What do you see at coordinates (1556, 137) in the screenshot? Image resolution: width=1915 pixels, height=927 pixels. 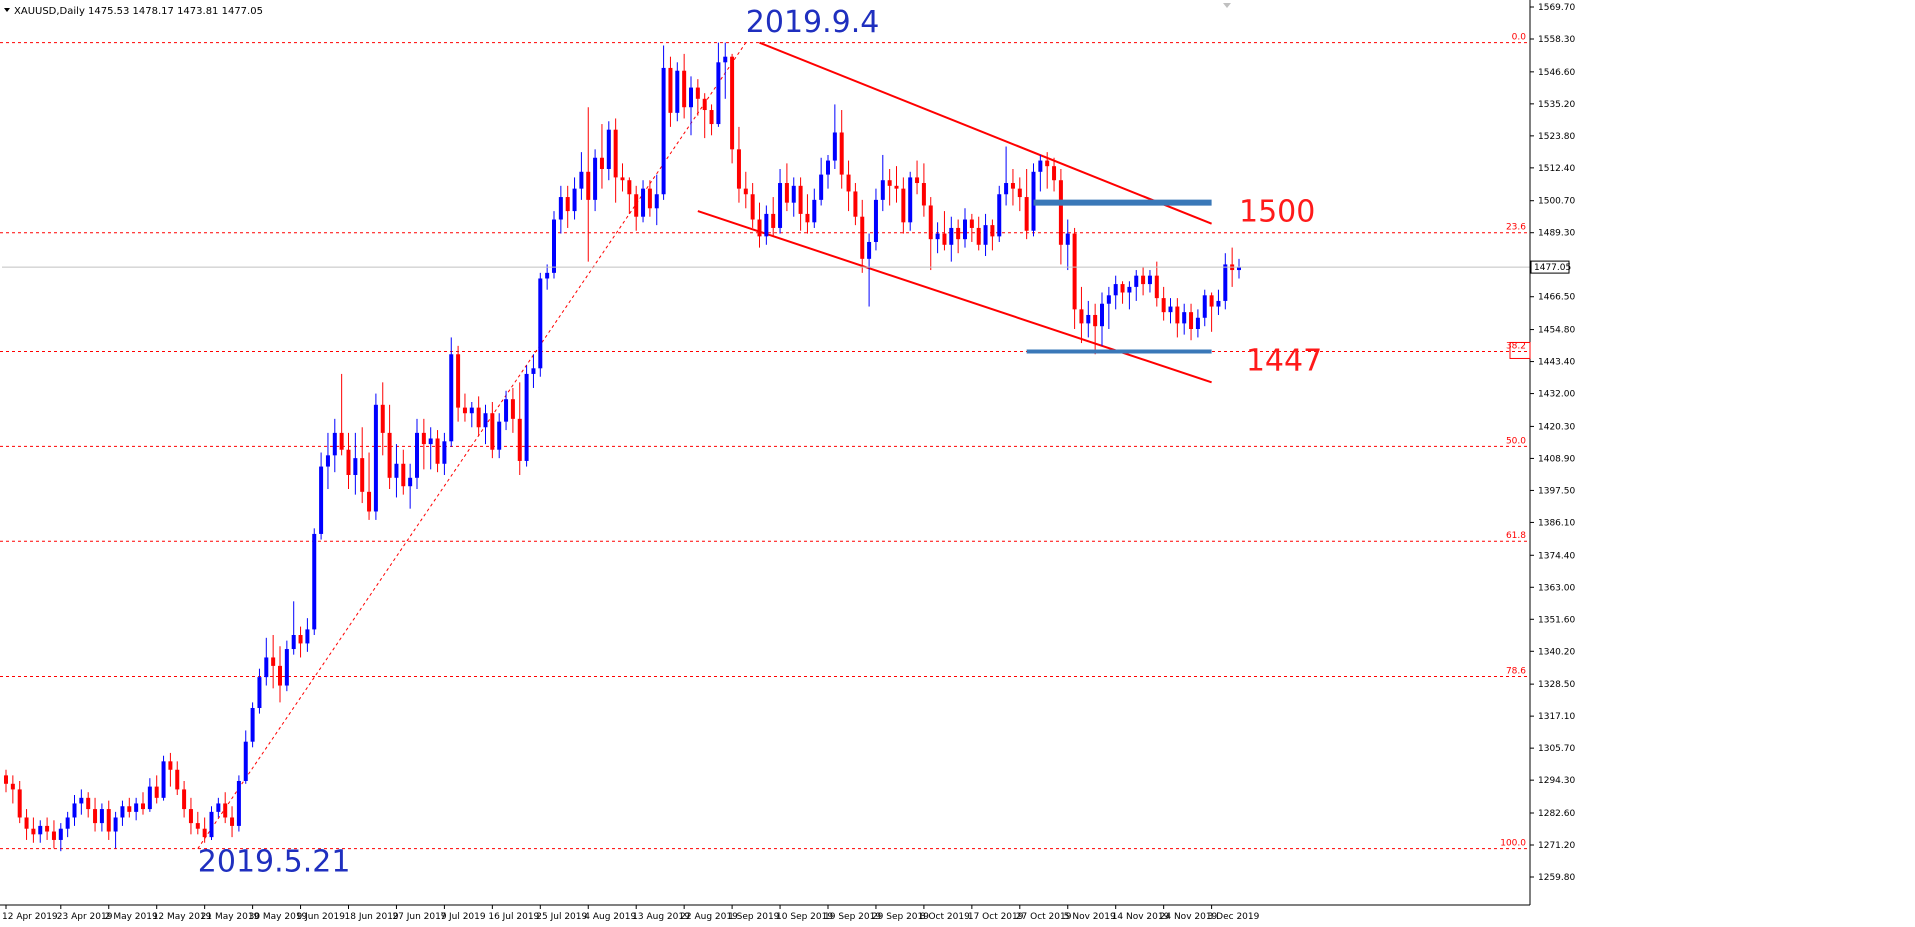 I see `y-tick-label: 1523.80` at bounding box center [1556, 137].